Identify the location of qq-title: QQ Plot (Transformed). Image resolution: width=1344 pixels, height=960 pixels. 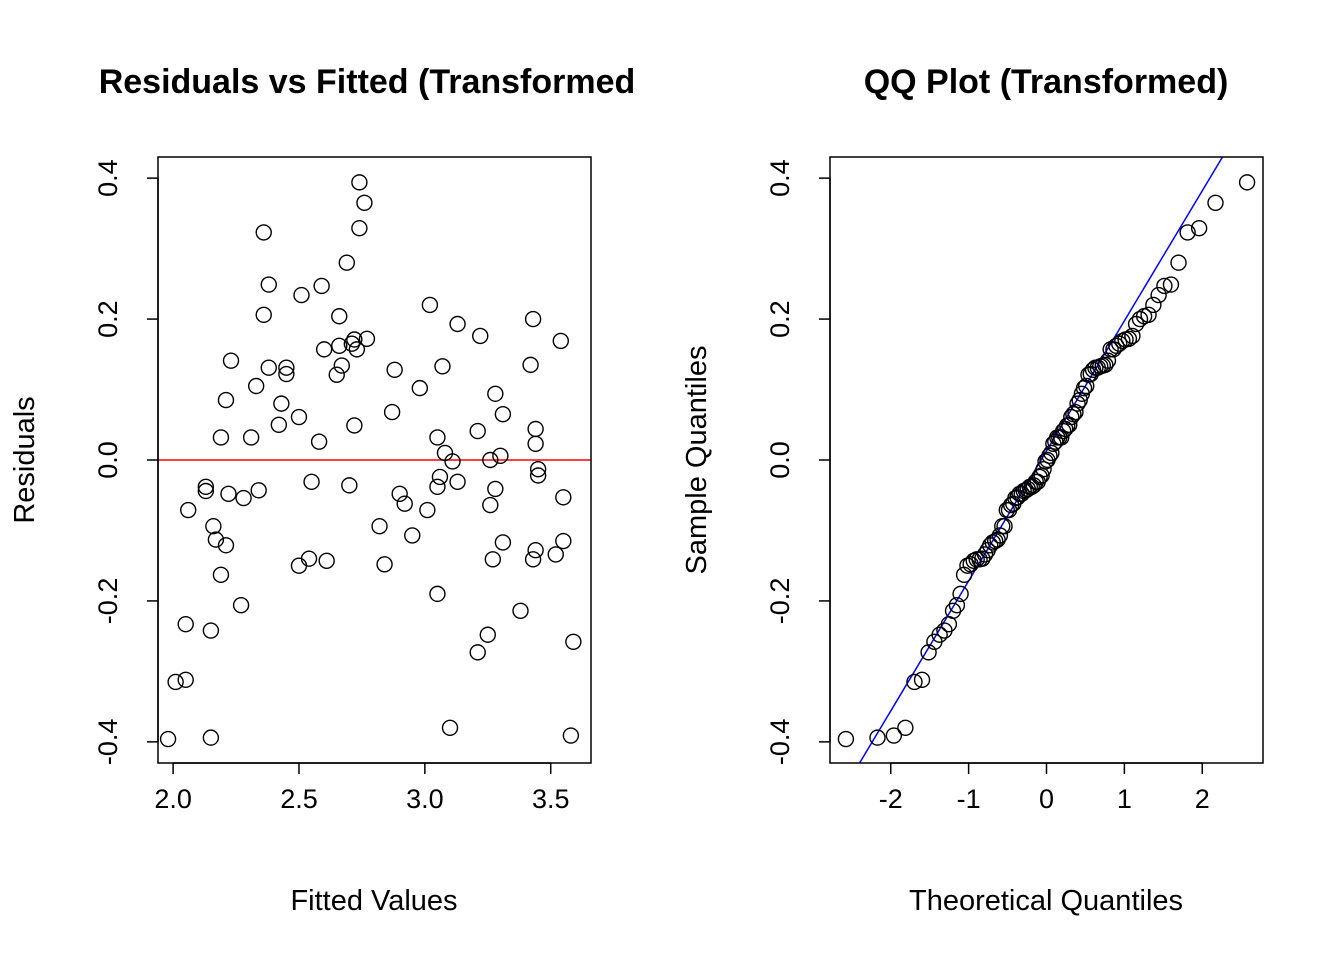
(1046, 82).